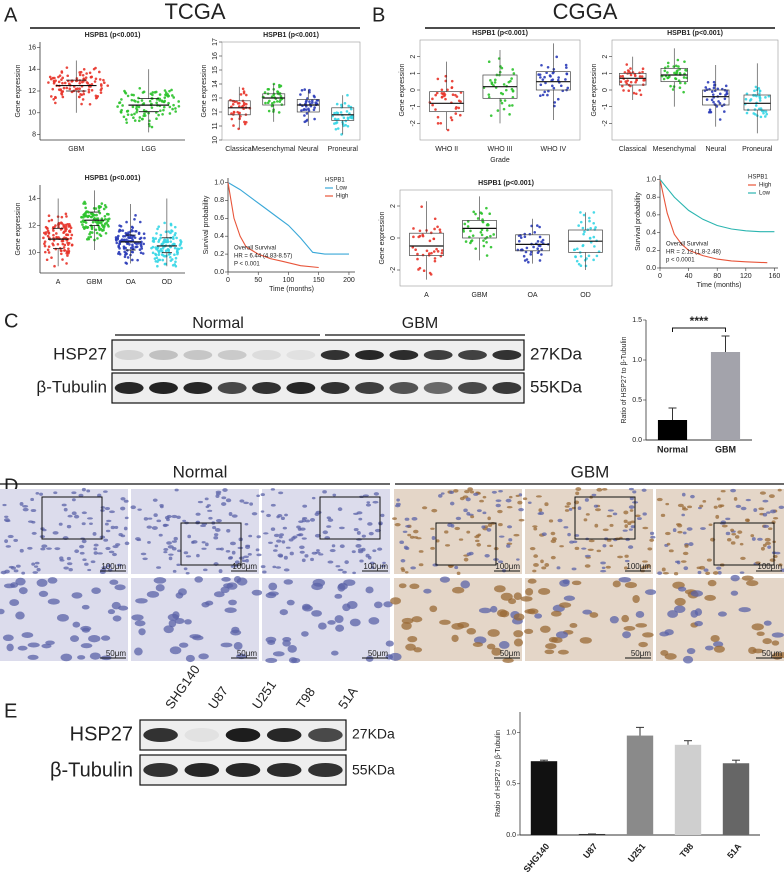 The width and height of the screenshot is (784, 880). Describe the element at coordinates (10, 711) in the screenshot. I see `panel-label: E` at that location.